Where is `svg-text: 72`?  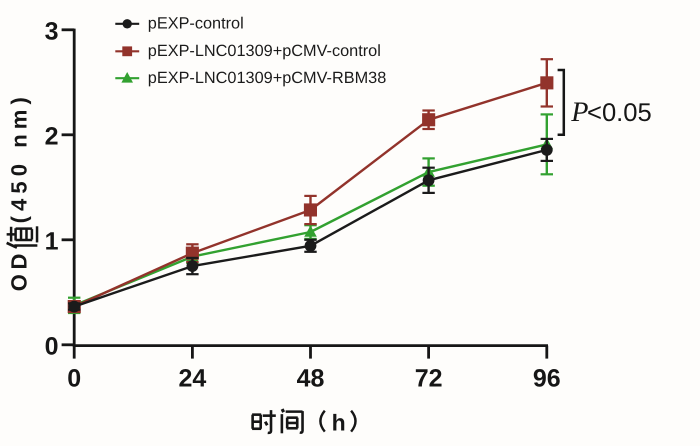
svg-text: 72 is located at coordinates (429, 378).